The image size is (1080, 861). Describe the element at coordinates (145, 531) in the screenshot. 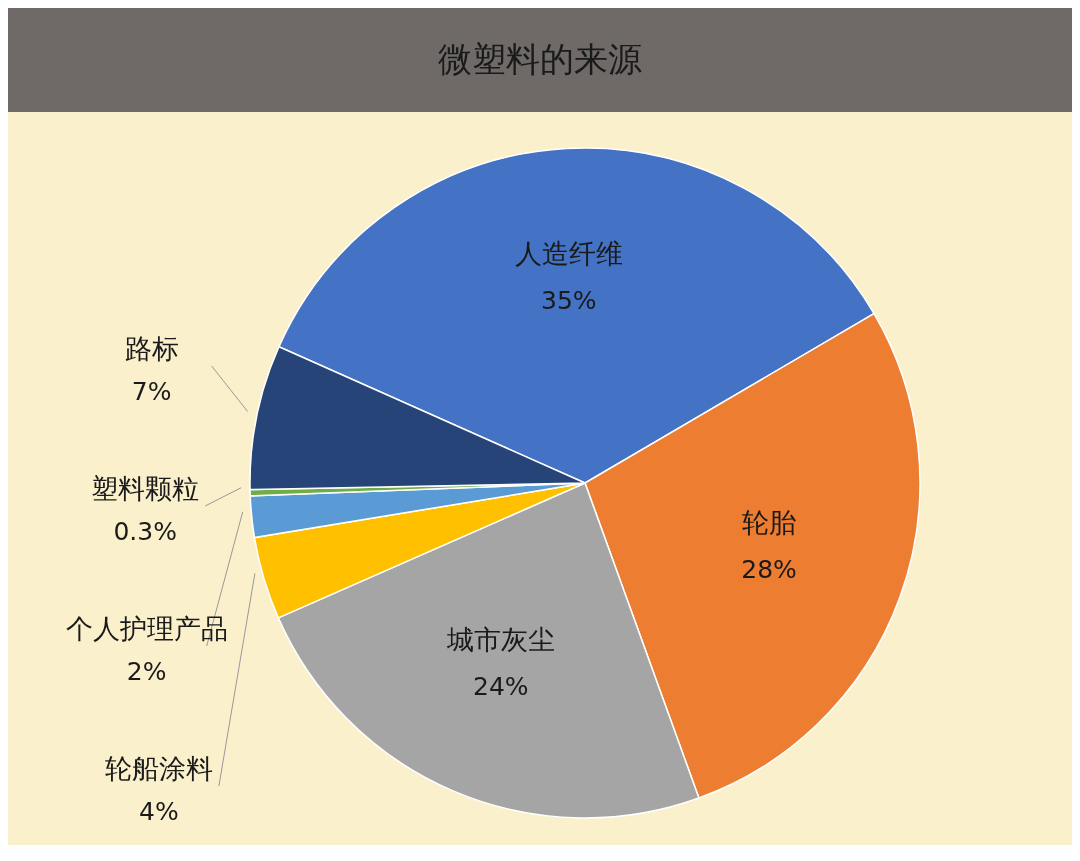

I see `data-label: 0.3%` at that location.